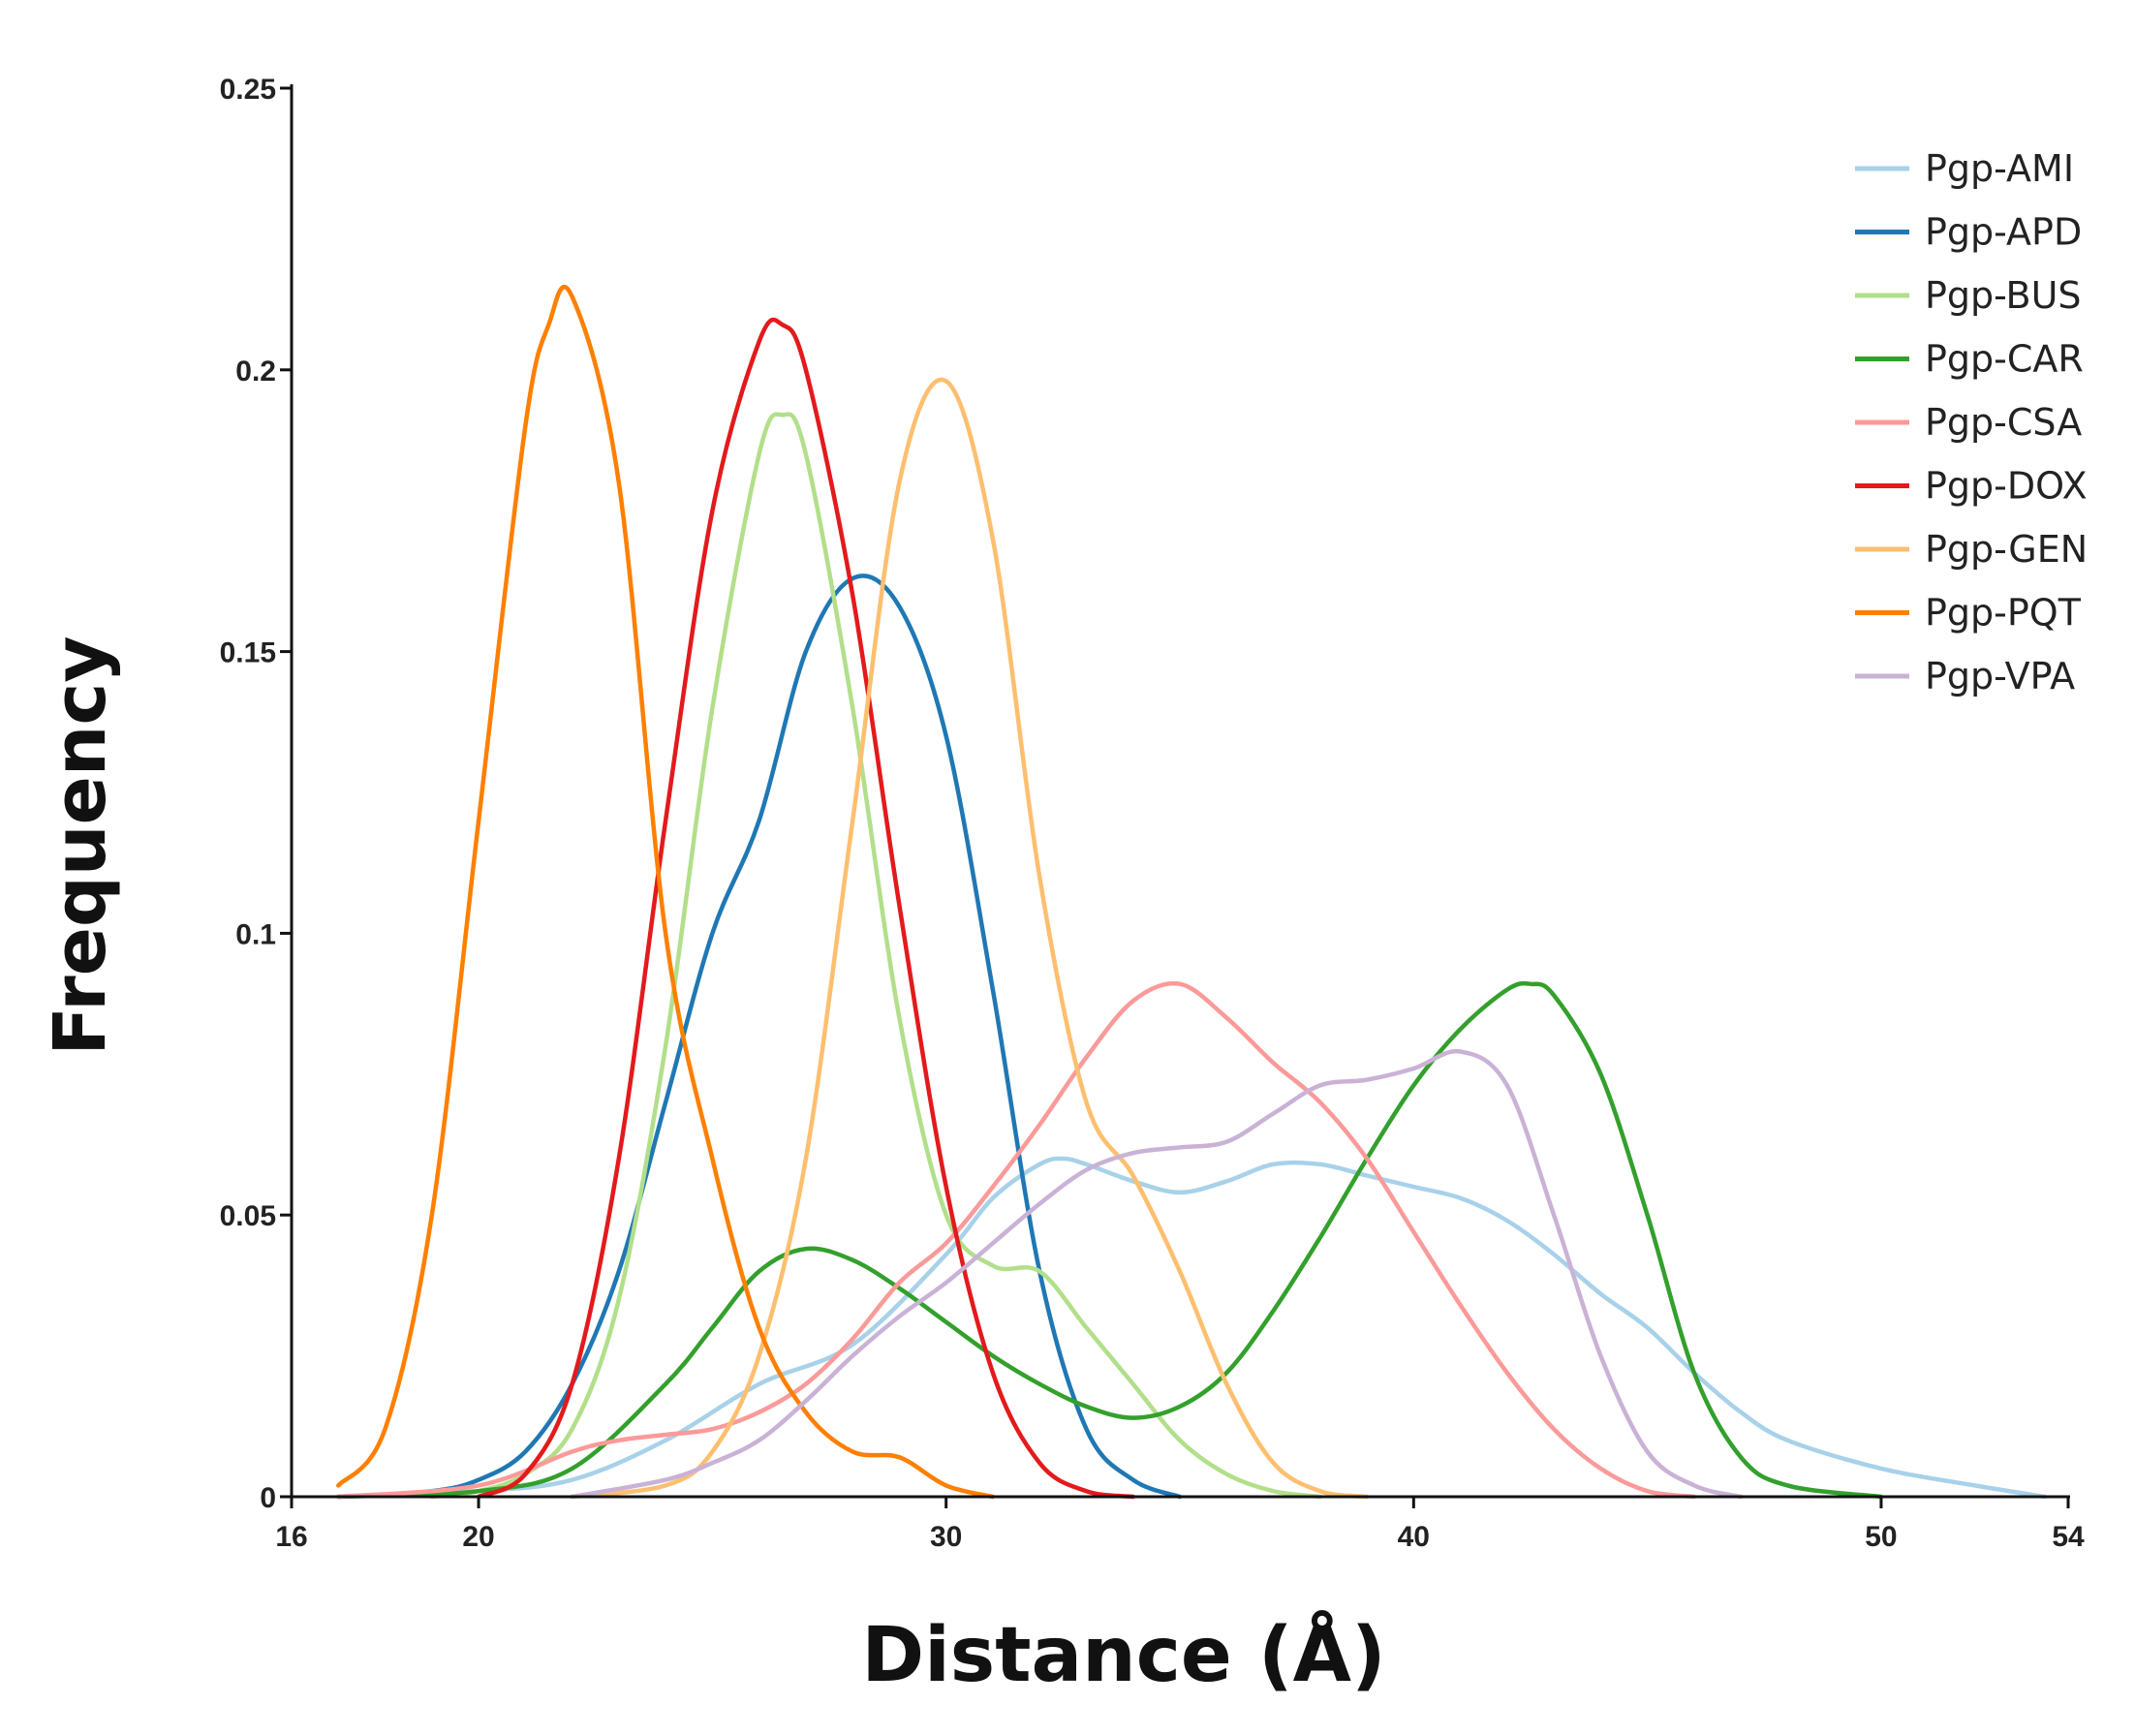 This screenshot has height=1736, width=2135. I want to click on x-tick-label: 40, so click(1414, 1537).